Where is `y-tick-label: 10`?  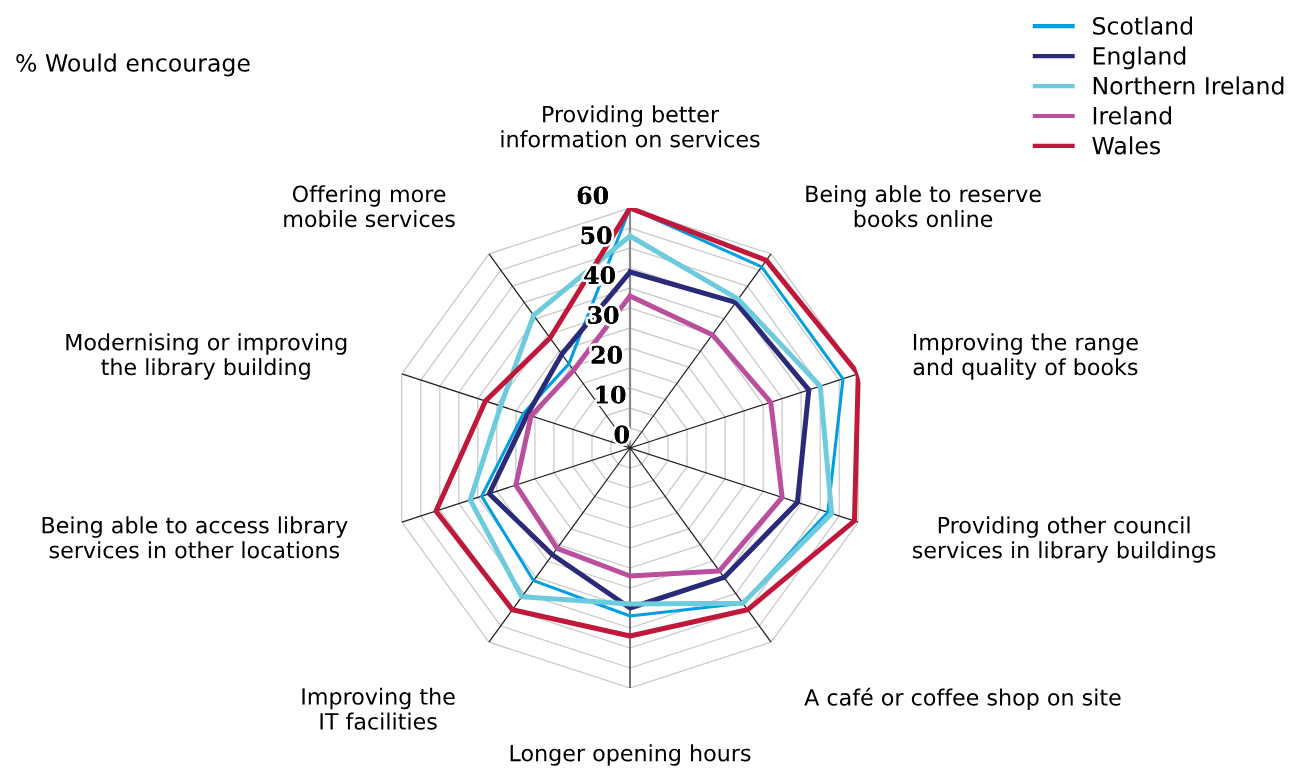
y-tick-label: 10 is located at coordinates (611, 394).